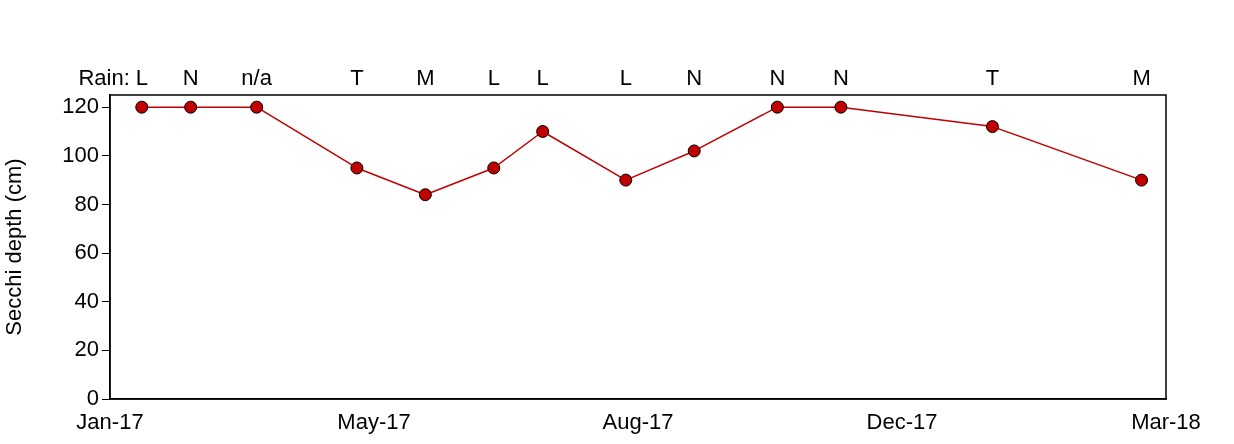 The height and width of the screenshot is (444, 1234). What do you see at coordinates (1166, 422) in the screenshot?
I see `x-tick-label: Mar-18` at bounding box center [1166, 422].